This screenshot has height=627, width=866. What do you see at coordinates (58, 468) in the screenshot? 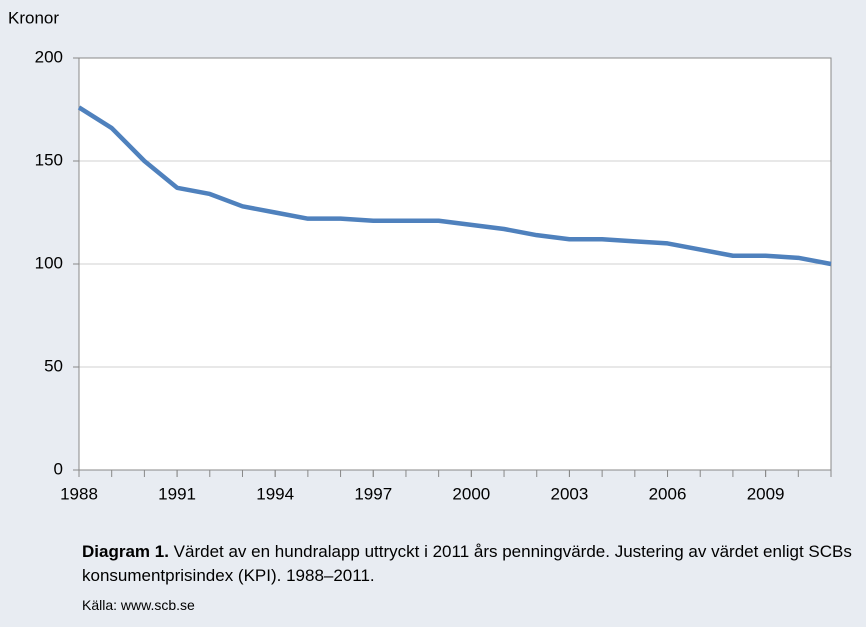
I see `y-tick-label: 0` at bounding box center [58, 468].